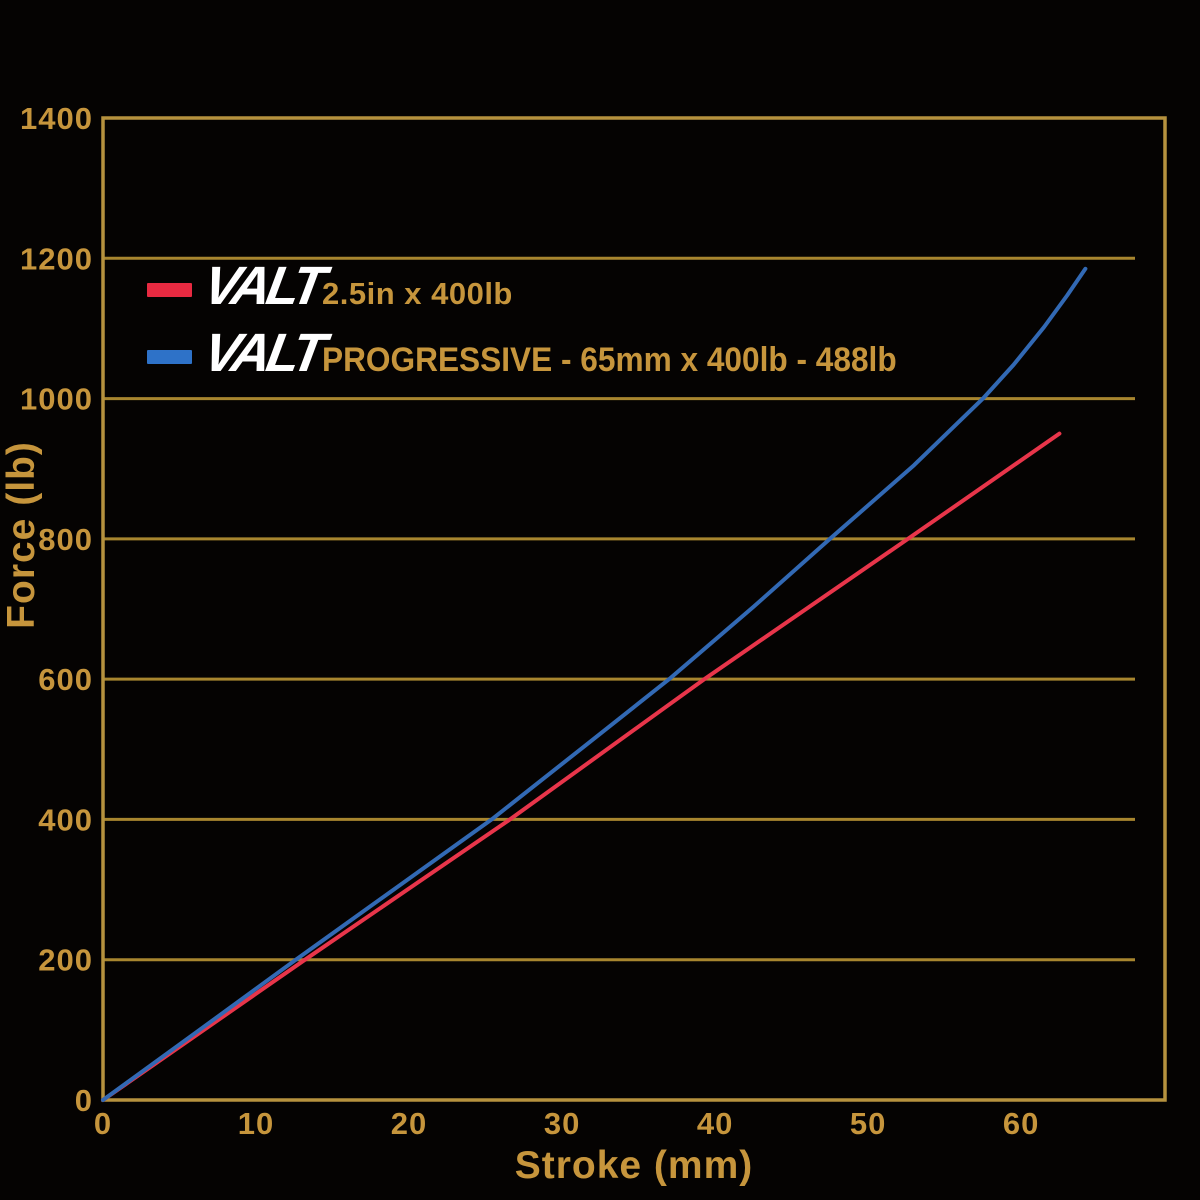  I want to click on legend-swatch-red, so click(169, 290).